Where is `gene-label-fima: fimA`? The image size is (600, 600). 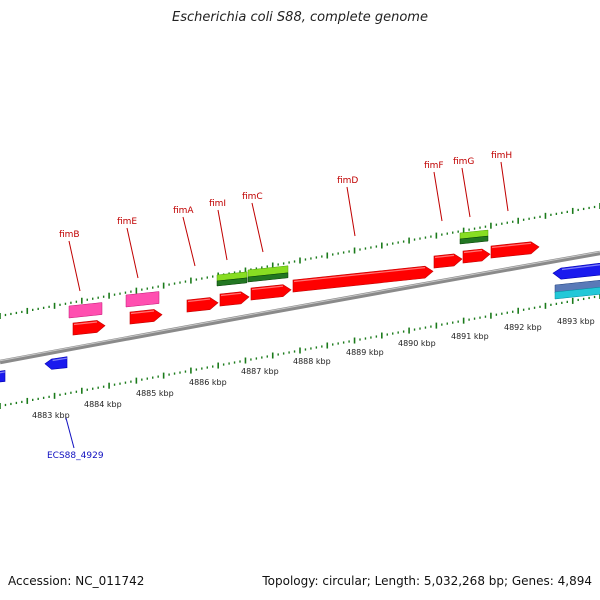
gene-label-fima: fimA is located at coordinates (184, 236).